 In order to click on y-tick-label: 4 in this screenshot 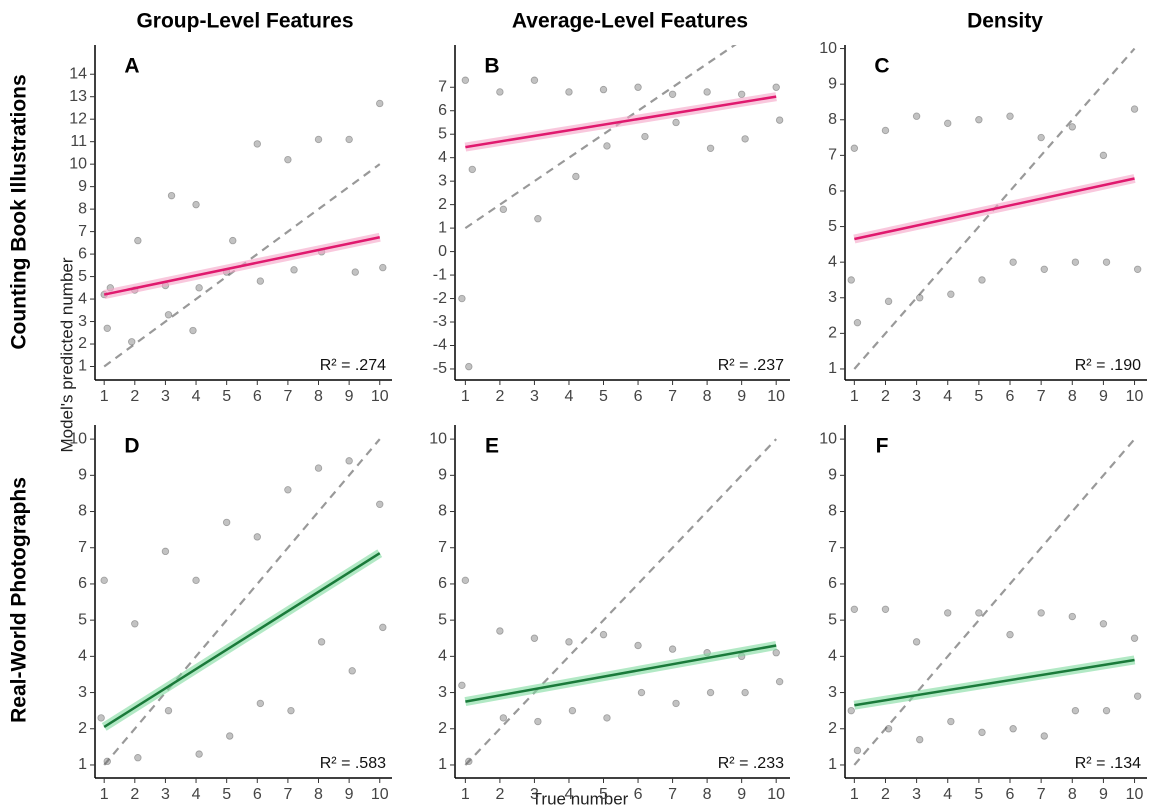, I will do `click(832, 261)`.